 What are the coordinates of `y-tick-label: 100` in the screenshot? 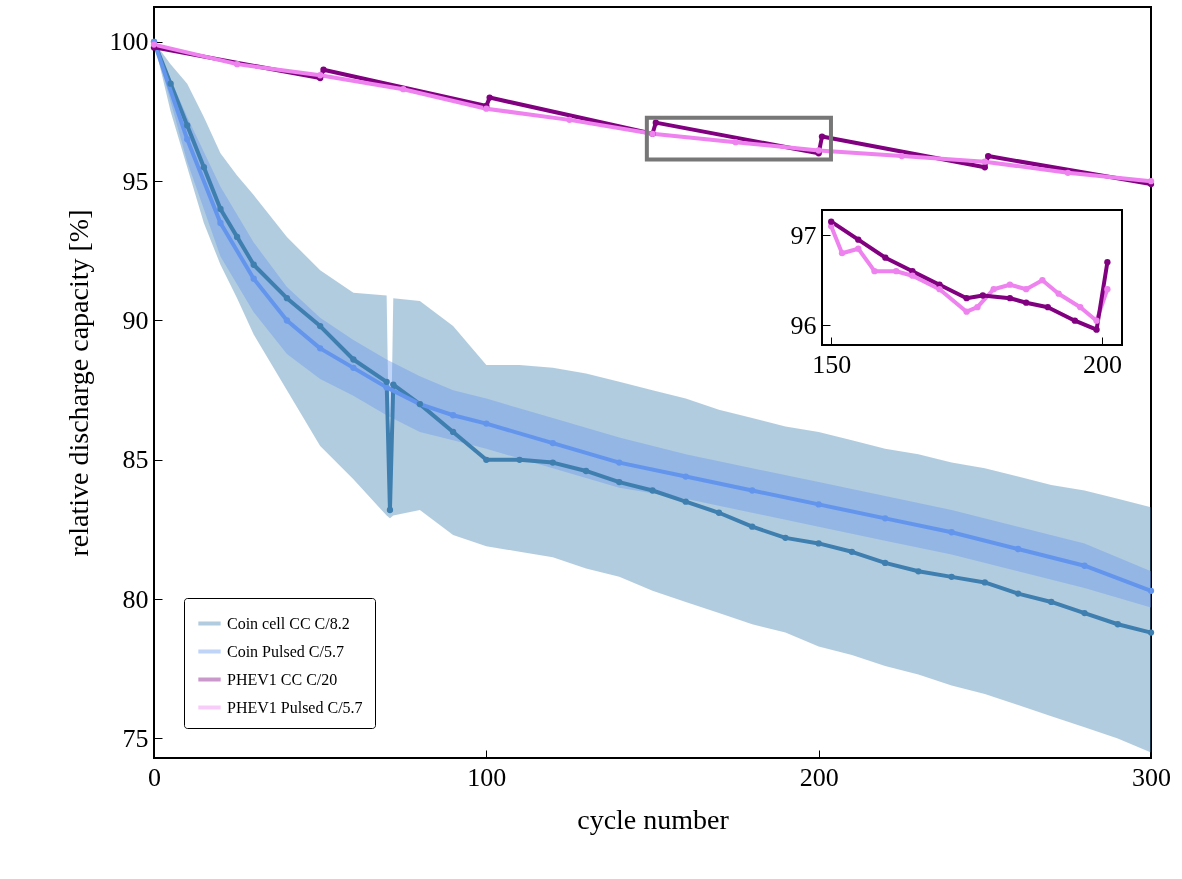 It's located at (129, 42).